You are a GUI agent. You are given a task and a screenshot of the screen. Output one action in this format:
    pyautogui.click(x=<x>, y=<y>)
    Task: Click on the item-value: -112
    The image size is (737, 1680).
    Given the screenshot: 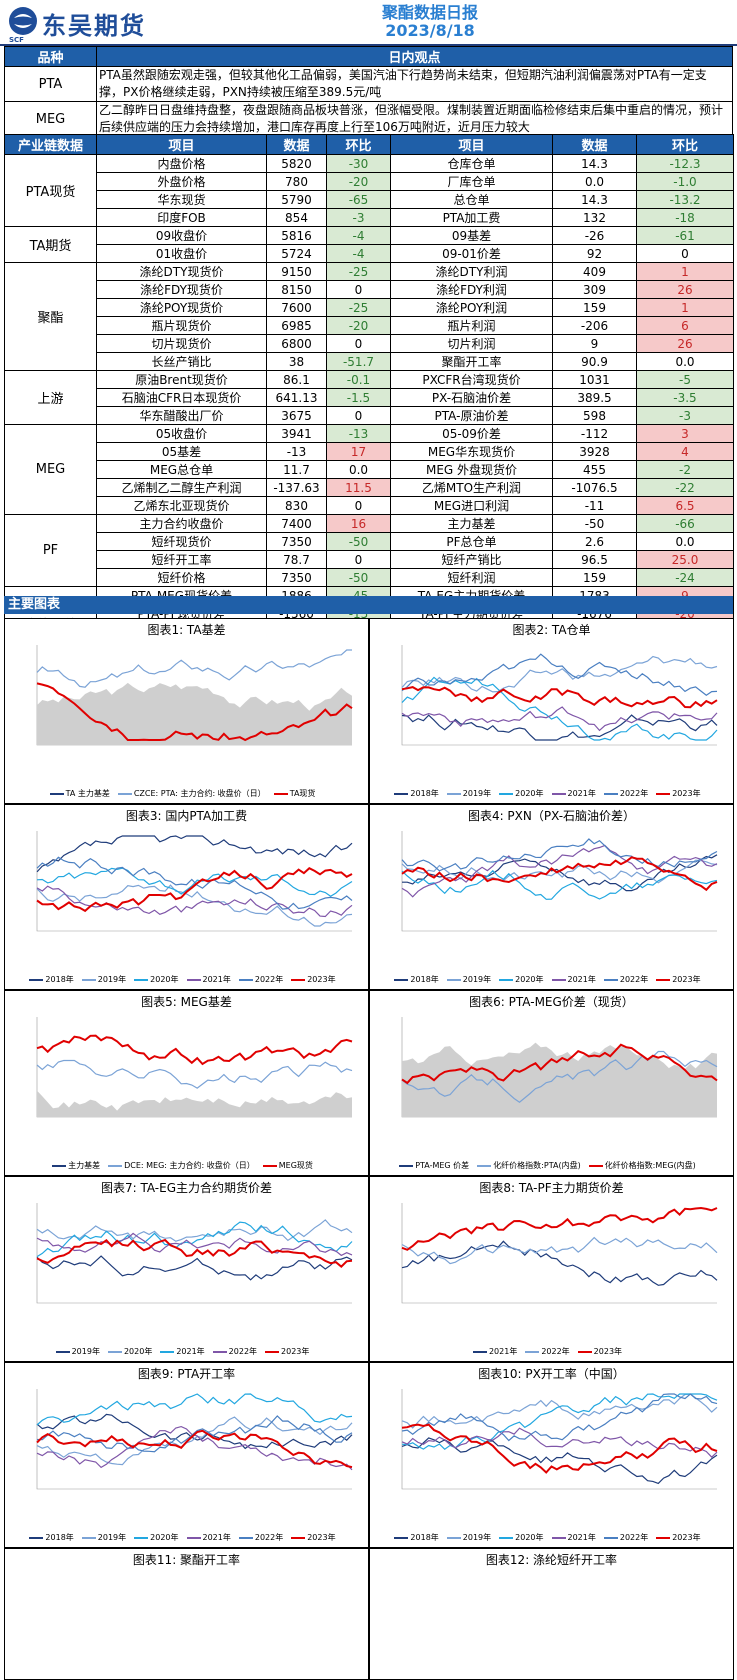 What is the action you would take?
    pyautogui.click(x=594, y=433)
    